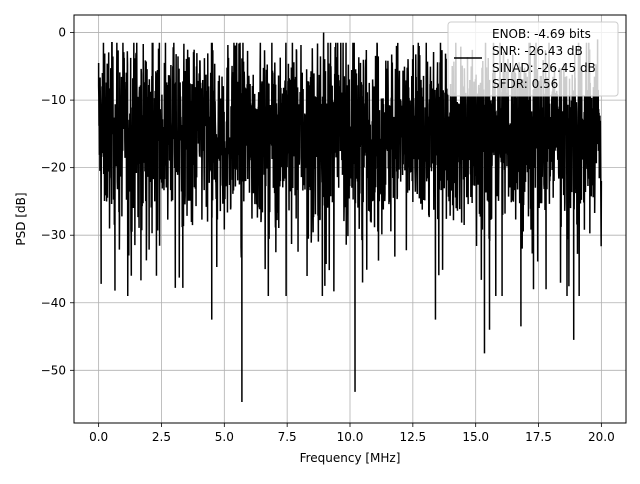 The image size is (640, 484). Describe the element at coordinates (53, 303) in the screenshot. I see `y-tick-label: −40` at that location.